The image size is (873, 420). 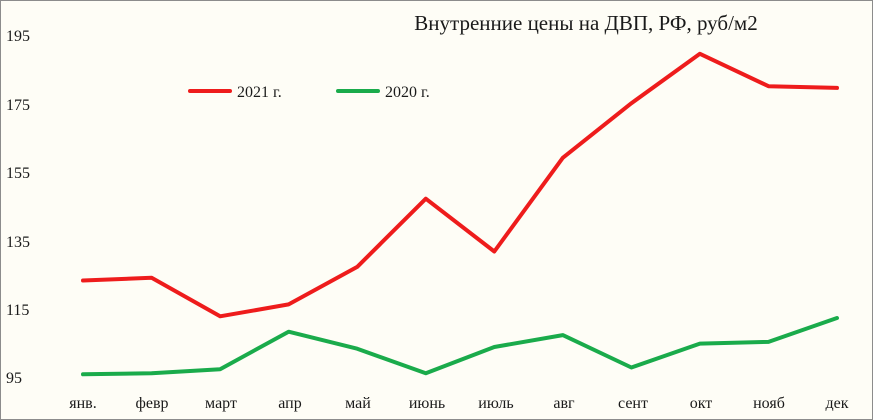 I want to click on x-tick-label: янв., so click(x=82, y=403).